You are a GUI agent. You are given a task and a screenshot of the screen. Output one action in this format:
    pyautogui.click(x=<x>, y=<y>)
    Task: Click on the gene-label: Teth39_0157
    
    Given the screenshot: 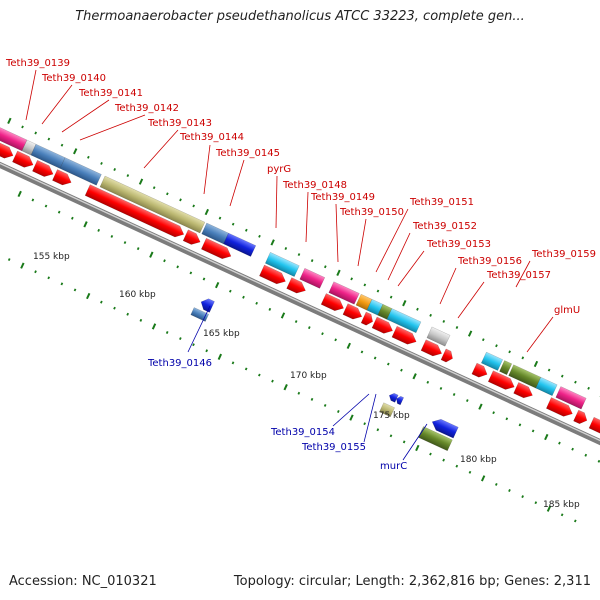 What is the action you would take?
    pyautogui.click(x=518, y=275)
    